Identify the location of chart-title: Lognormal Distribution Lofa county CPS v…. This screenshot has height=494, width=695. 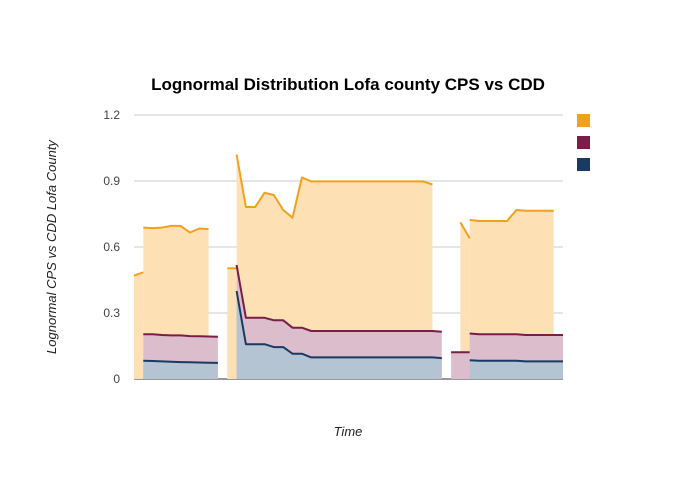
(348, 84).